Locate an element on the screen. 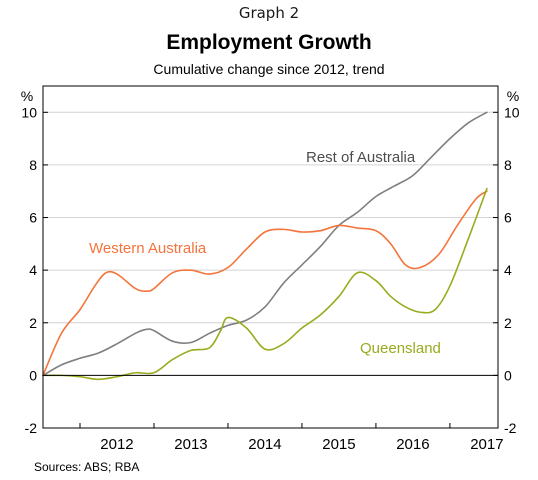 This screenshot has height=480, width=538. annotation-western-australia: Western Australia is located at coordinates (148, 248).